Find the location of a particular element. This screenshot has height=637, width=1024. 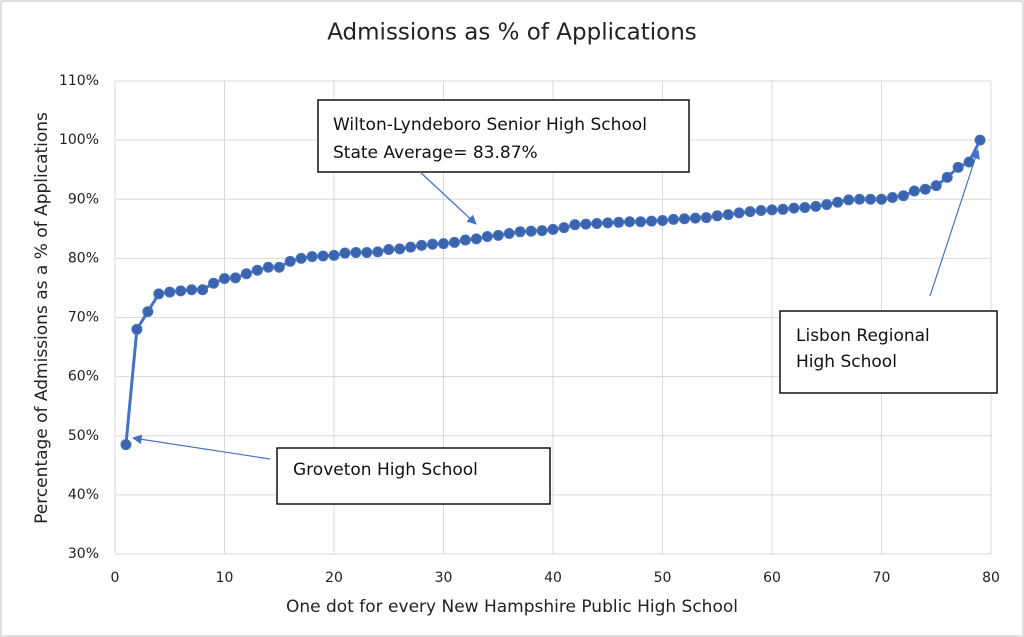

annotation-text: State Average= 83.87% is located at coordinates (435, 153).